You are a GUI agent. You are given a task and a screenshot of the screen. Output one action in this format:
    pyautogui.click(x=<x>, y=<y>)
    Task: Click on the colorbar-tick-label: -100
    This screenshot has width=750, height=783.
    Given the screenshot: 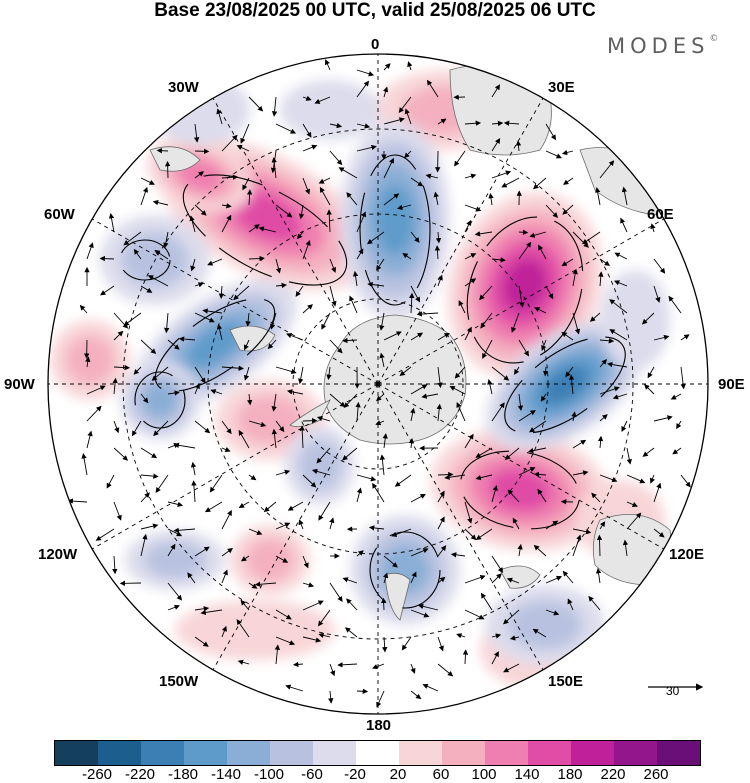 What is the action you would take?
    pyautogui.click(x=269, y=774)
    